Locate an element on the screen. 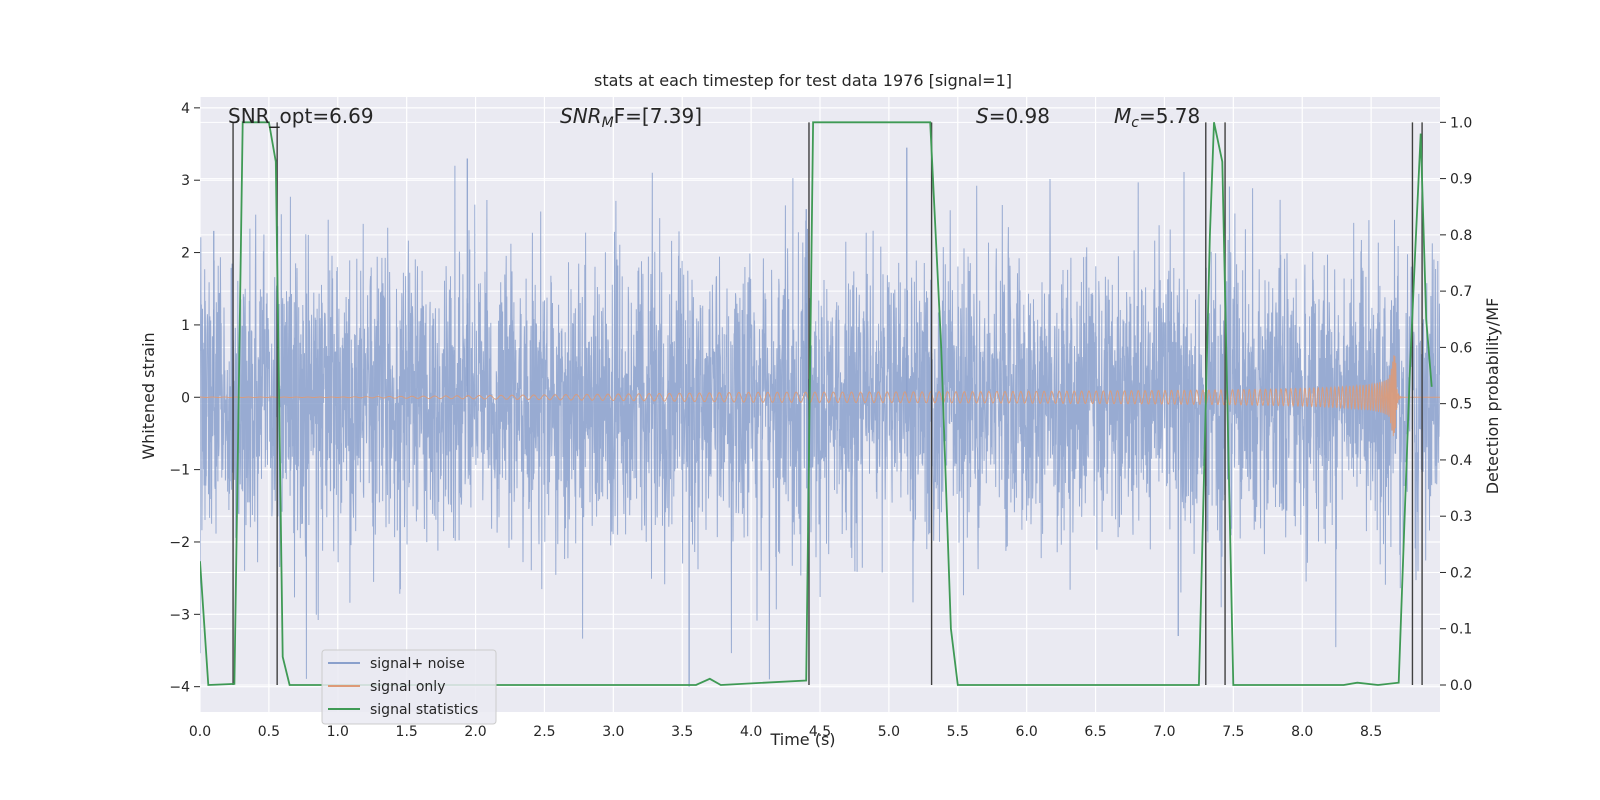 Image resolution: width=1600 pixels, height=800 pixels. annotation-s: S=0.98 is located at coordinates (1013, 116).